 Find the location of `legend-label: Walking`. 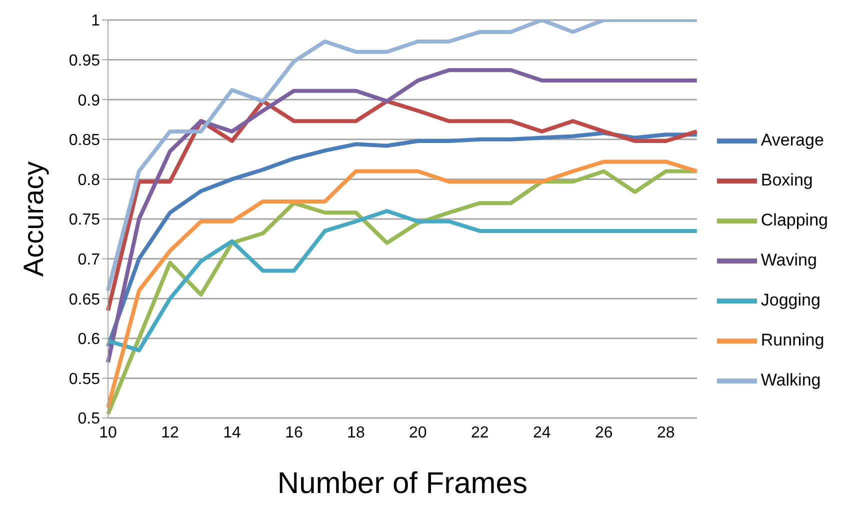

legend-label: Walking is located at coordinates (790, 379).